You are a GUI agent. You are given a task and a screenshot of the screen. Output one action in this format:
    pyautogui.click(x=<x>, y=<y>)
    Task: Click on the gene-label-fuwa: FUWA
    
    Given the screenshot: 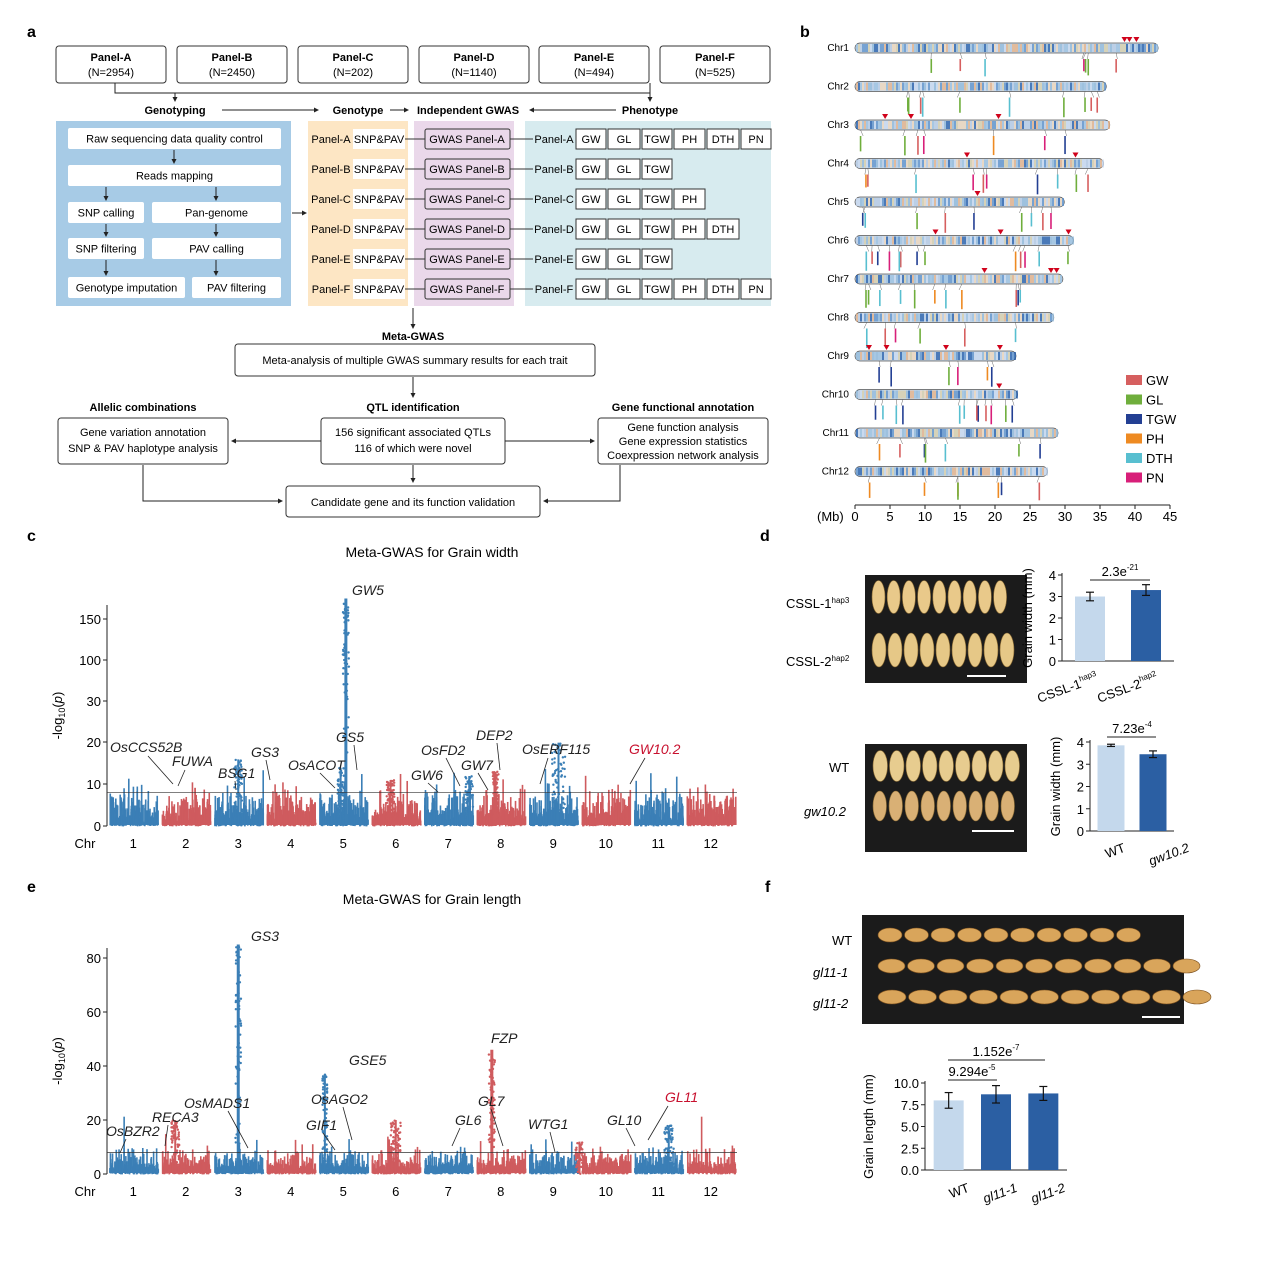 What is the action you would take?
    pyautogui.click(x=192, y=761)
    